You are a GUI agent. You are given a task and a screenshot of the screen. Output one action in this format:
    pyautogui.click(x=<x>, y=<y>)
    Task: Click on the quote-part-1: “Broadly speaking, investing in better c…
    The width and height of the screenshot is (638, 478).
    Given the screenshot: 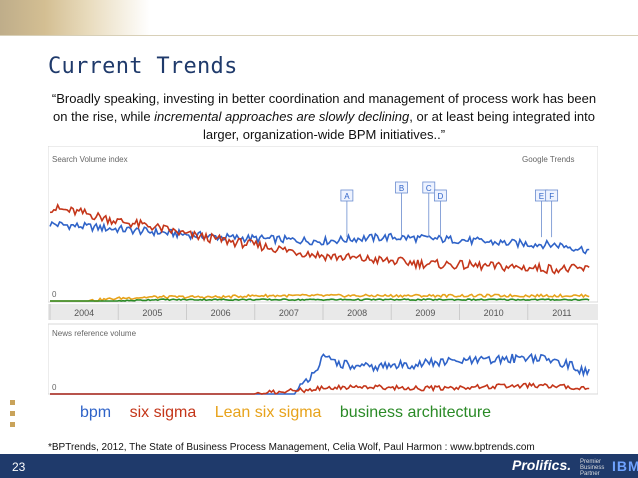 What is the action you would take?
    pyautogui.click(x=324, y=107)
    